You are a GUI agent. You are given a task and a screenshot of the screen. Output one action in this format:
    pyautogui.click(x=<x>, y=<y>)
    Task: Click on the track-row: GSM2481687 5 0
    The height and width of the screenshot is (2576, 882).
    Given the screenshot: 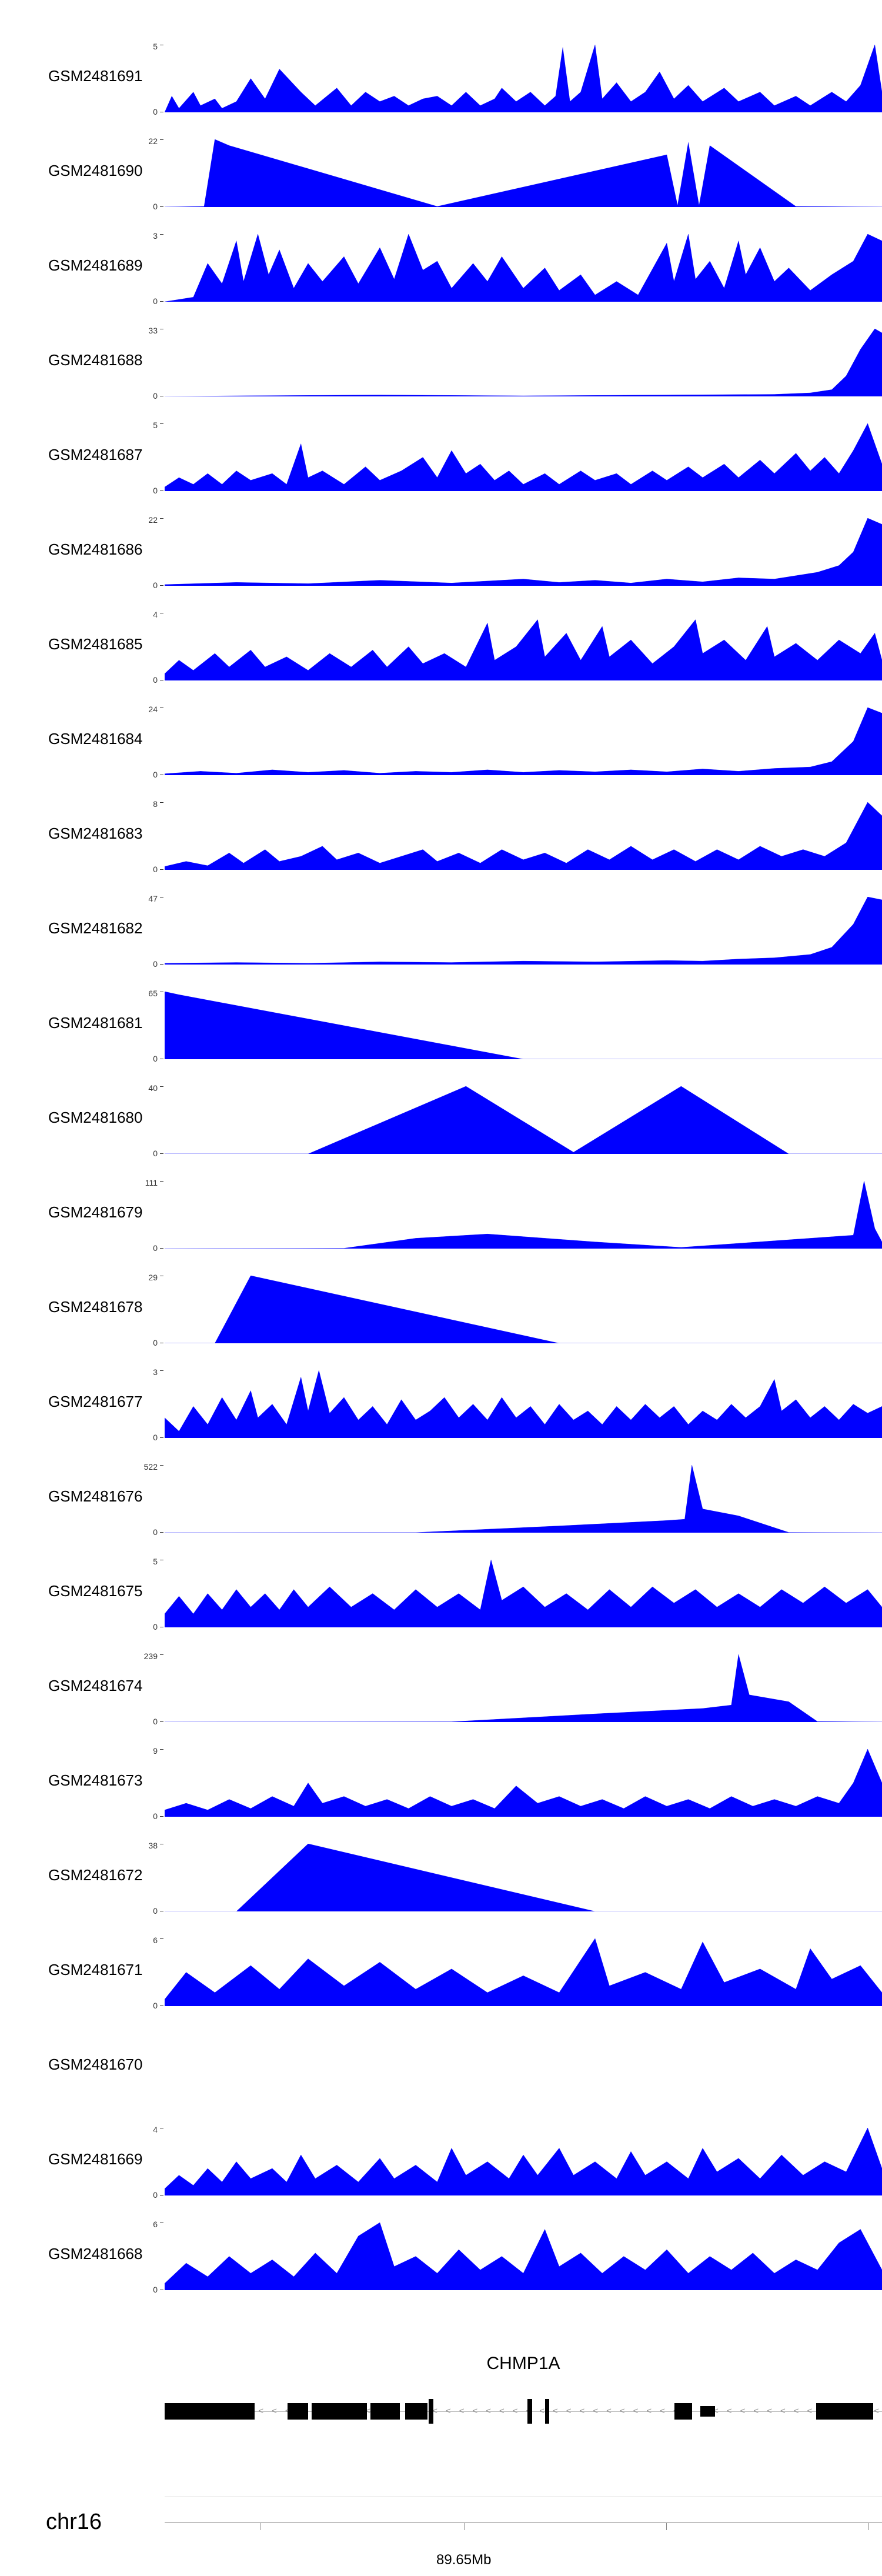 What is the action you would take?
    pyautogui.click(x=441, y=445)
    